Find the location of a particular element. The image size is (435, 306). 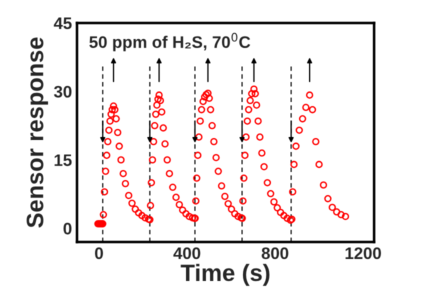

y-tick-label: 45 is located at coordinates (63, 24).